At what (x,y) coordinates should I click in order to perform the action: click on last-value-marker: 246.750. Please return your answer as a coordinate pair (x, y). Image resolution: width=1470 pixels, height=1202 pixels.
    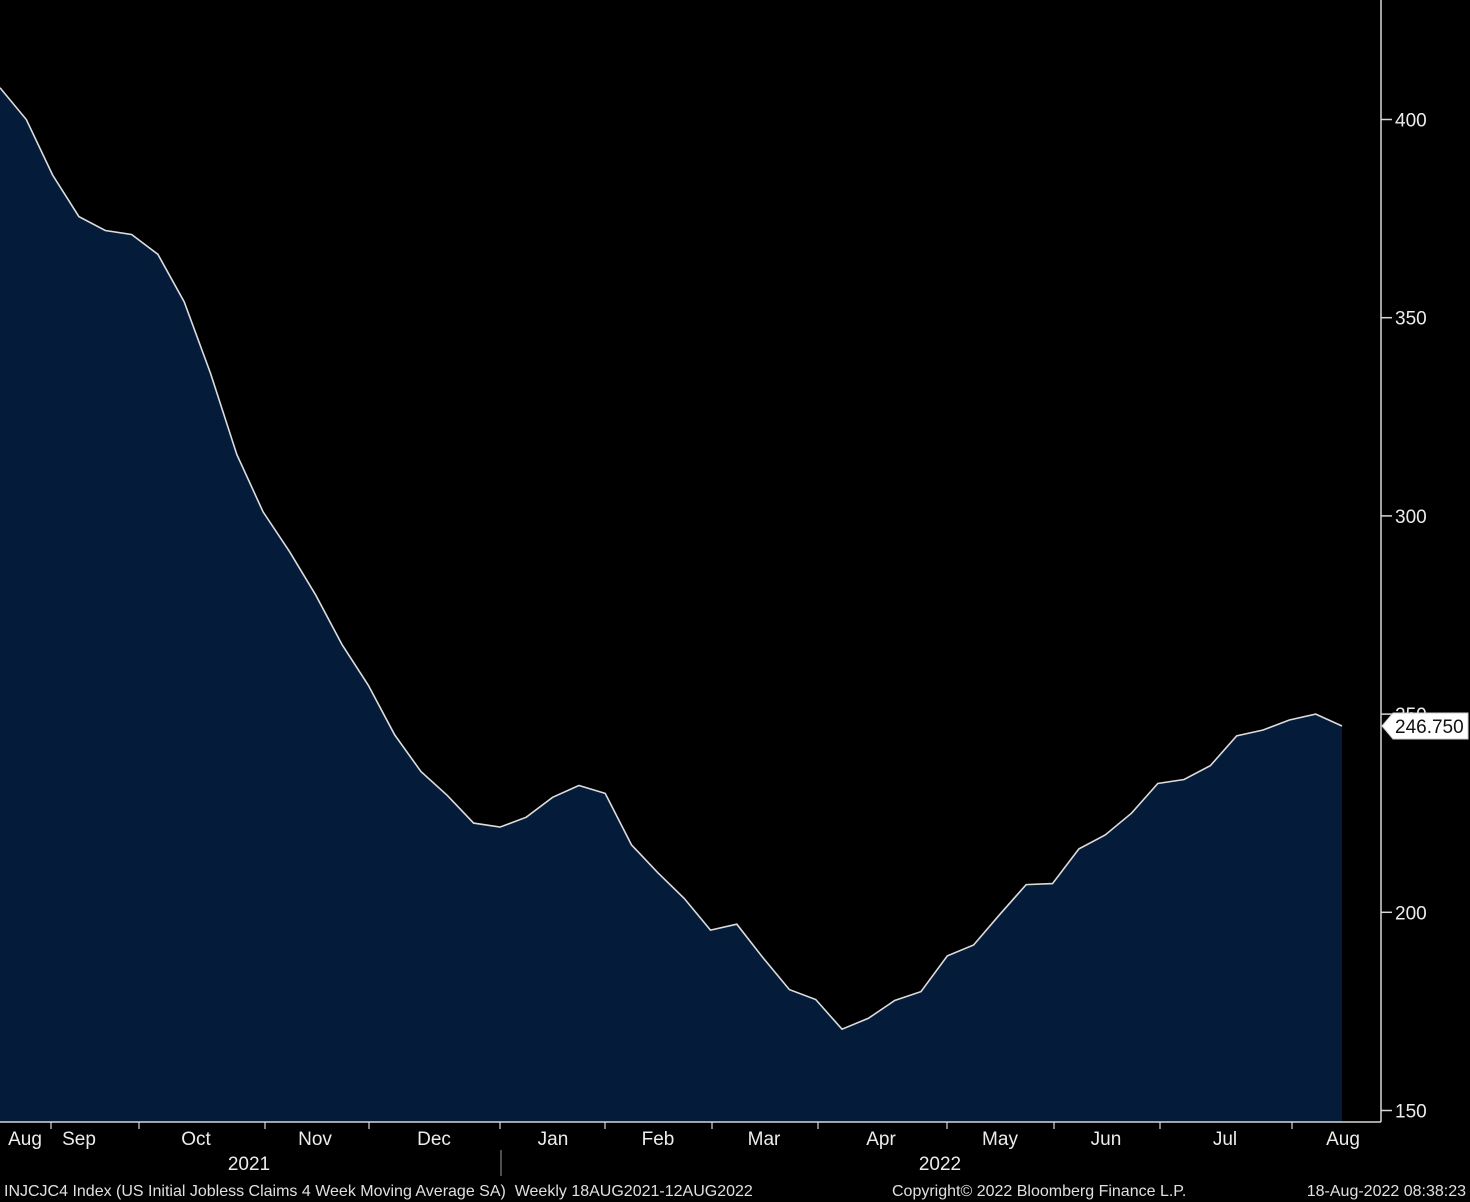
    Looking at the image, I should click on (1425, 726).